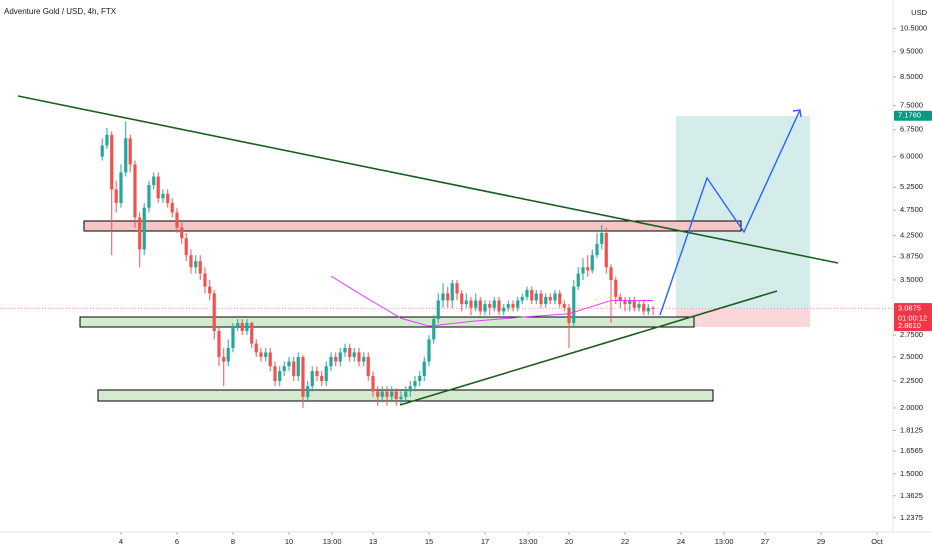 The height and width of the screenshot is (550, 932). I want to click on x-tick-label: 17, so click(485, 541).